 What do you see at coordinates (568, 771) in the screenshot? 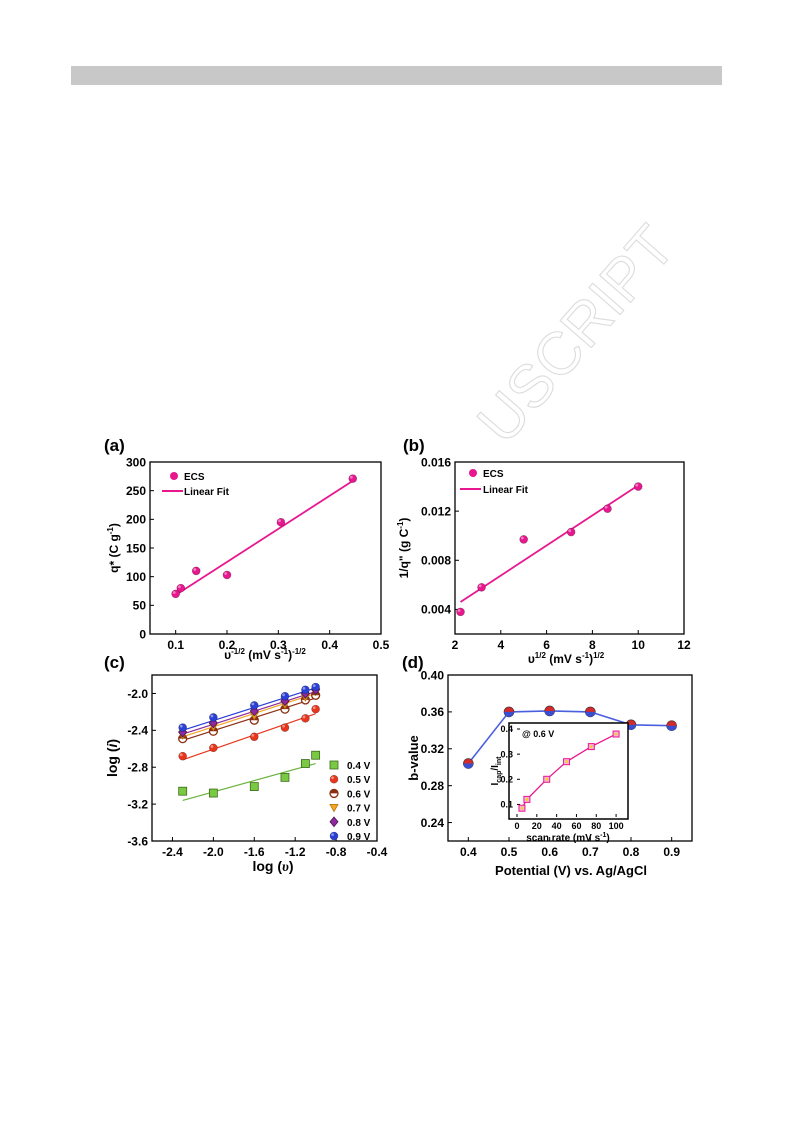
I see `inset-frame` at bounding box center [568, 771].